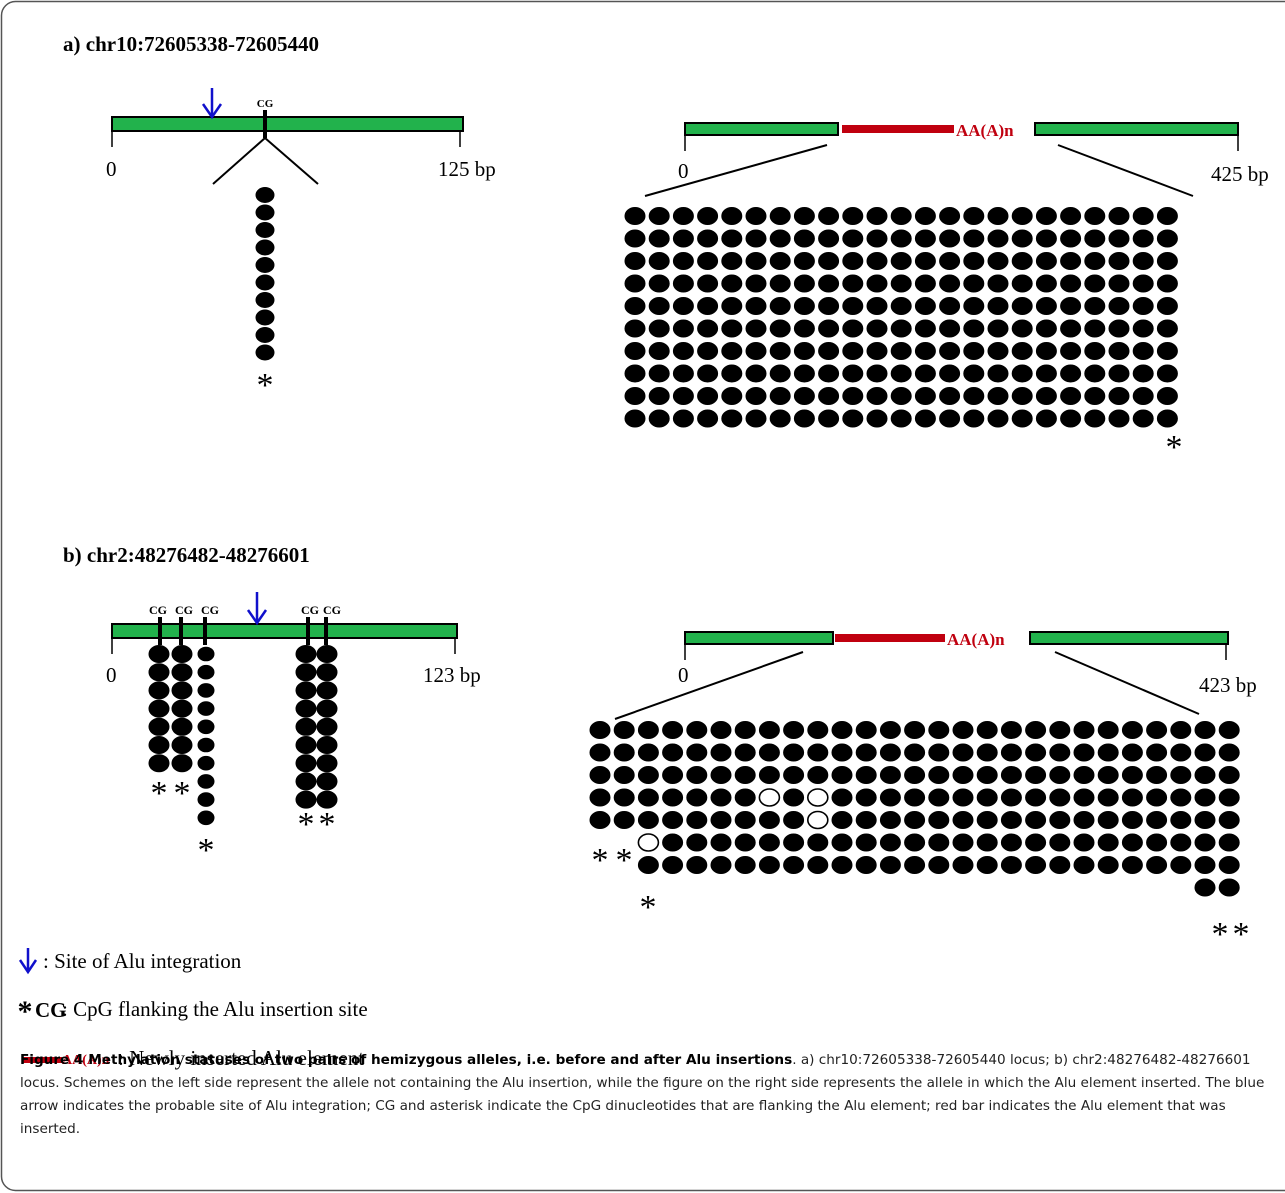  Describe the element at coordinates (901, 317) in the screenshot. I see `methylation-grid` at that location.